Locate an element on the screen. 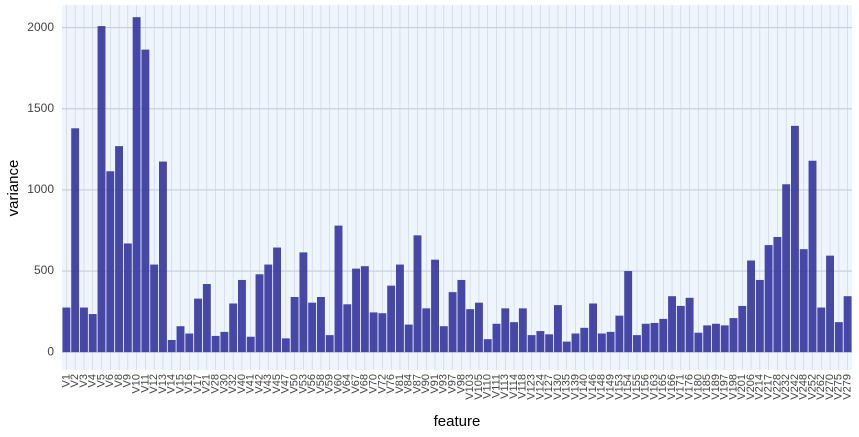  x-tick-label: V17 is located at coordinates (198, 384).